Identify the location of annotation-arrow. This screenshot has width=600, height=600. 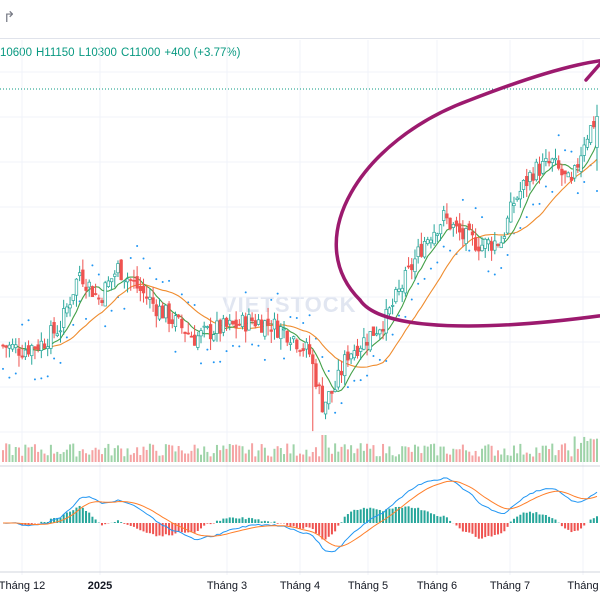
(592, 72).